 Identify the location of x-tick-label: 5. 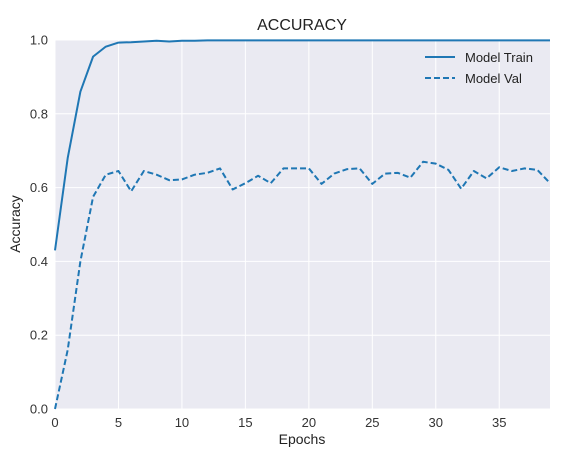
(118, 422).